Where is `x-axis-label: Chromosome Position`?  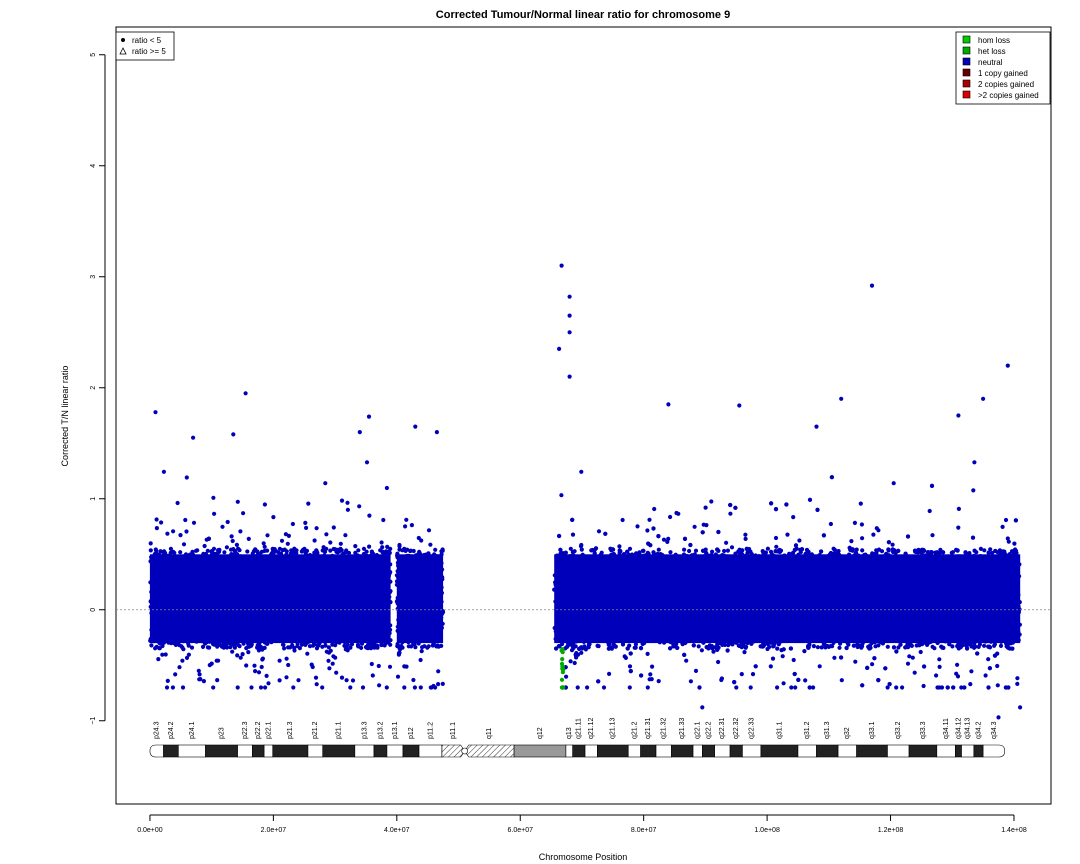
x-axis-label: Chromosome Position is located at coordinates (583, 857).